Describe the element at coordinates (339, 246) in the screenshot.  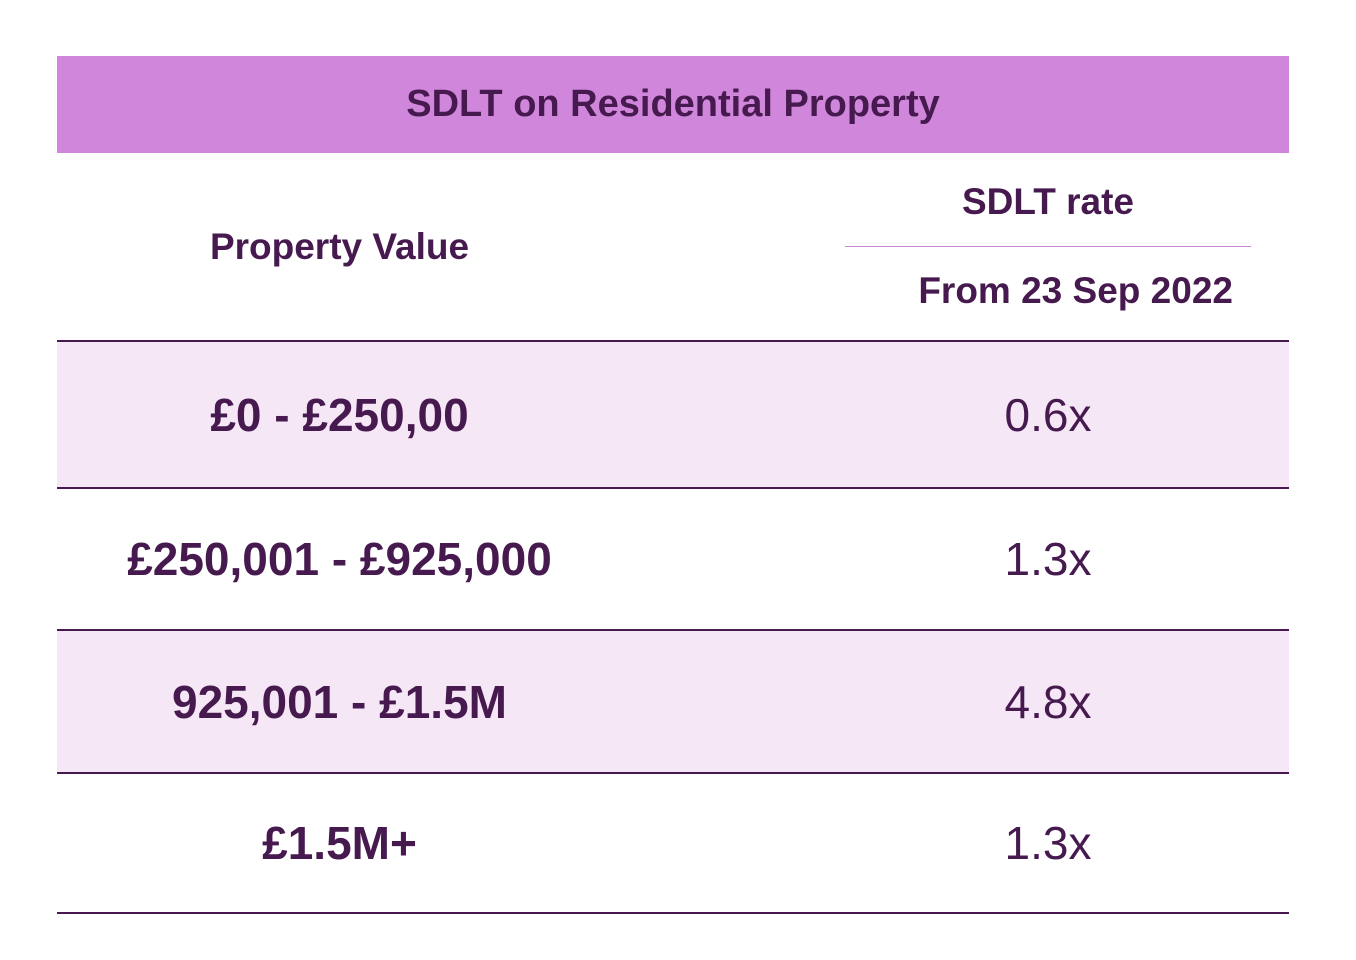
I see `header-property-value: Property Value` at that location.